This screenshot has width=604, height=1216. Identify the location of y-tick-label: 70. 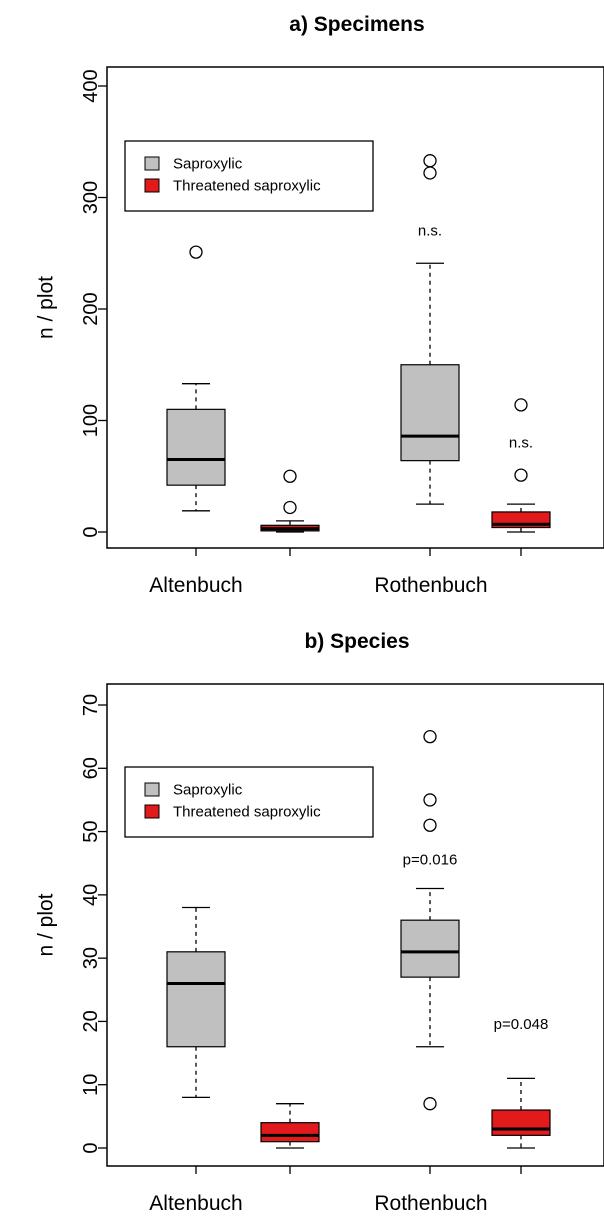
(91, 705).